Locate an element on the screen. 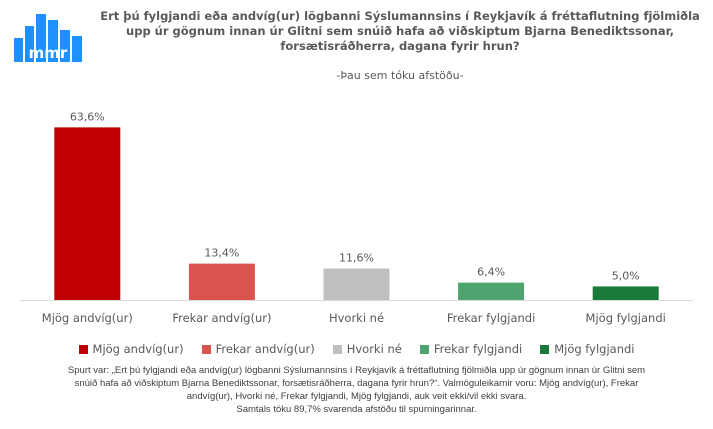  legend-label-4: Mjög fylgjandi is located at coordinates (594, 349).